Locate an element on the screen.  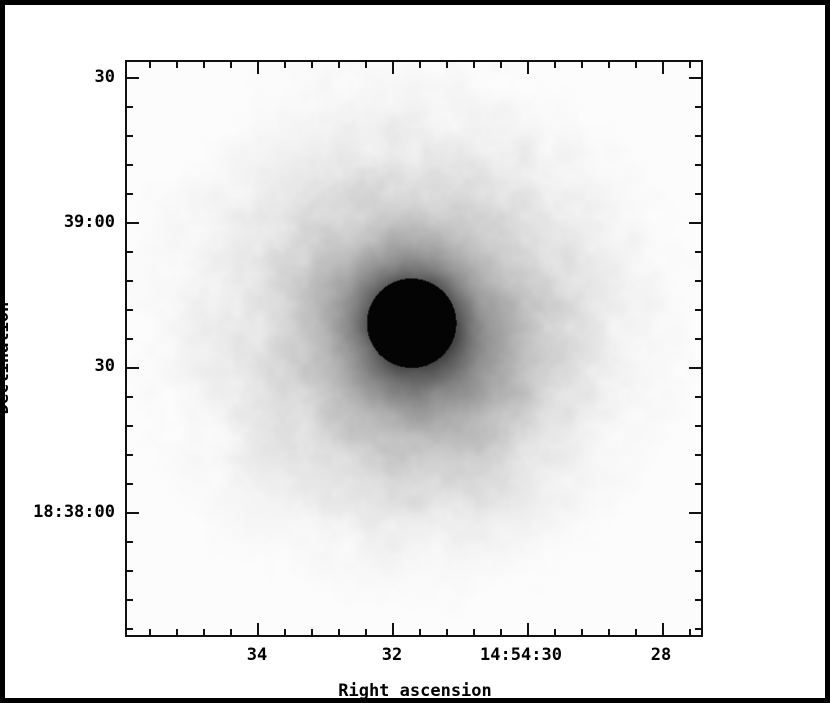
y-tick-label: 18:38:00 is located at coordinates (74, 512).